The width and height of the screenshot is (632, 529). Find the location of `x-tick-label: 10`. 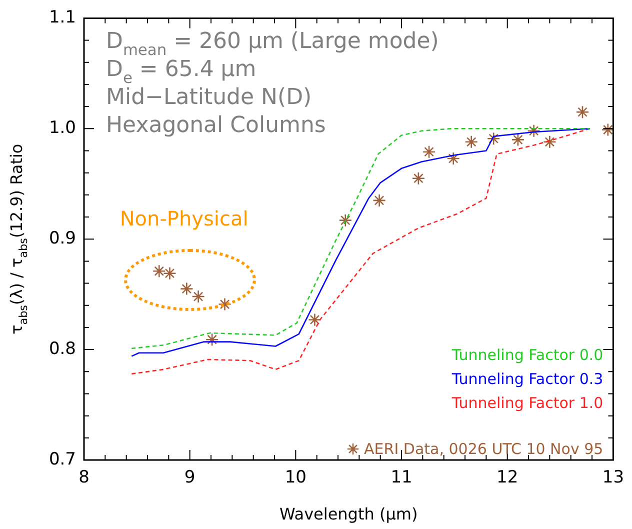

x-tick-label: 10 is located at coordinates (295, 478).